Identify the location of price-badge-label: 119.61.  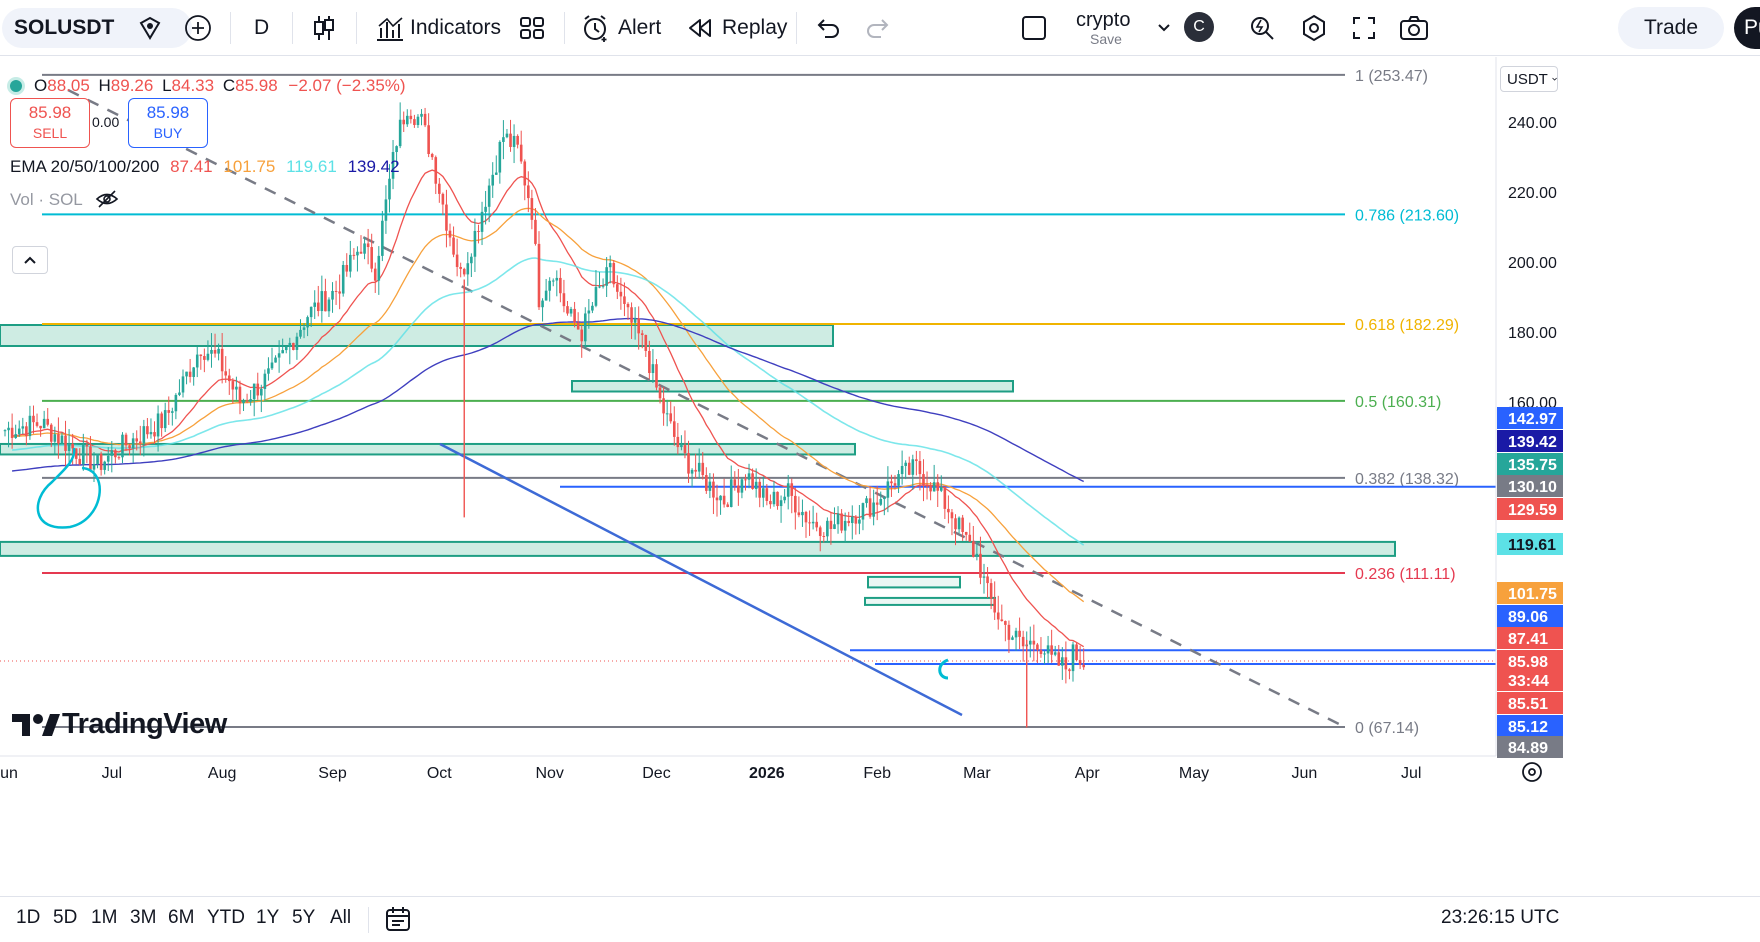
(1532, 545).